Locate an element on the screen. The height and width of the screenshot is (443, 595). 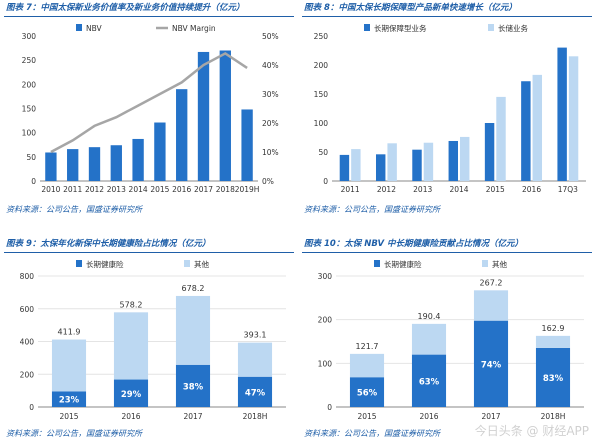
total-label: 578.2 is located at coordinates (131, 304).